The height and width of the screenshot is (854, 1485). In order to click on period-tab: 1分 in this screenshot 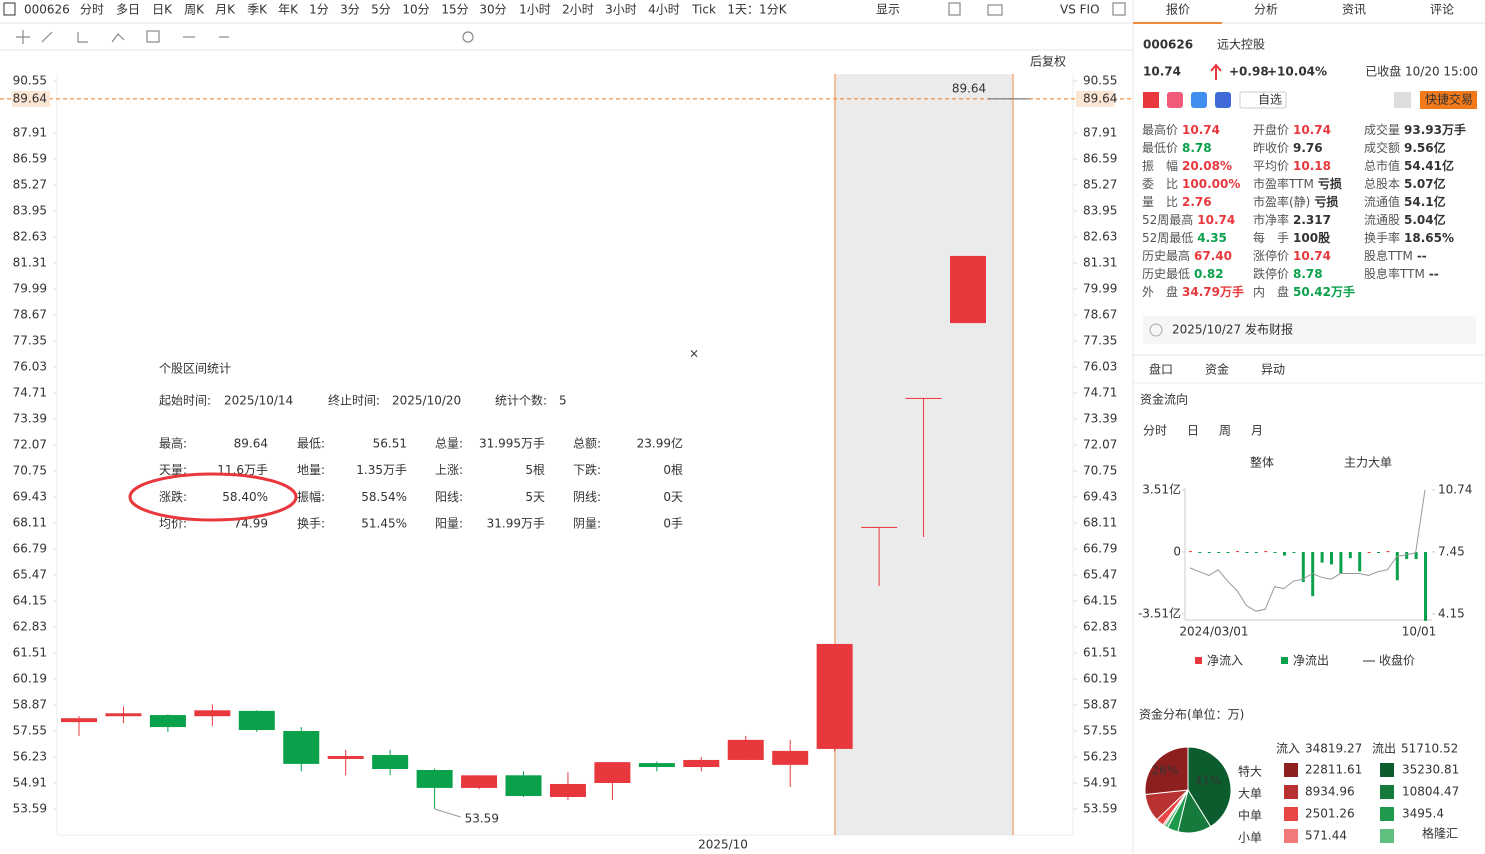, I will do `click(319, 10)`.